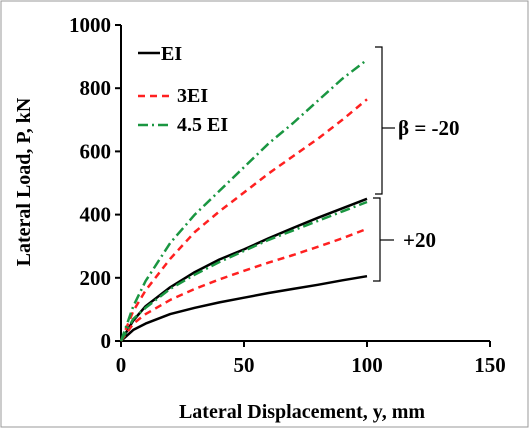  Describe the element at coordinates (121, 365) in the screenshot. I see `x-tick-label-0: 0` at that location.